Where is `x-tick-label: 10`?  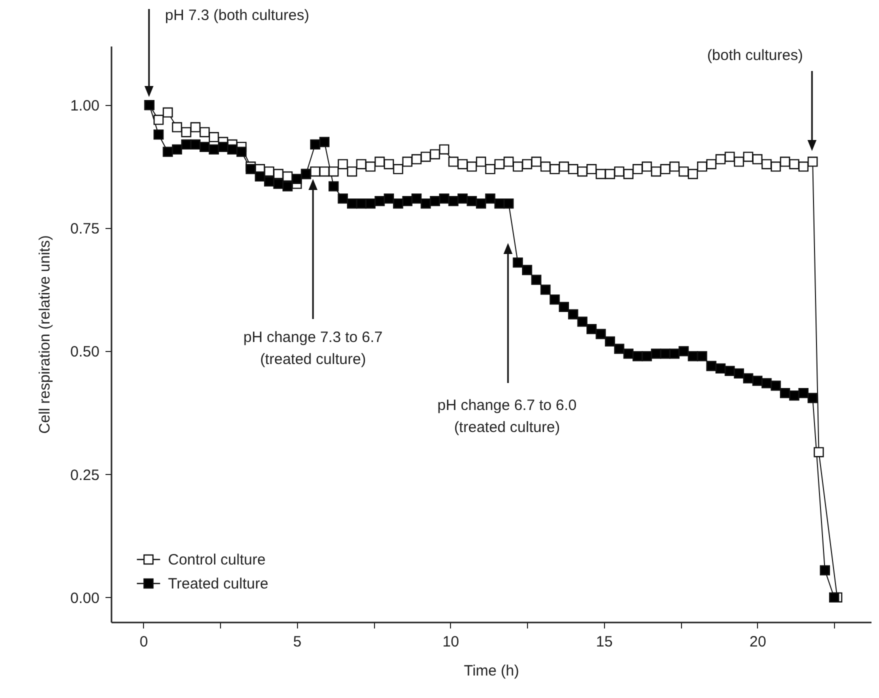 x-tick-label: 10 is located at coordinates (451, 642).